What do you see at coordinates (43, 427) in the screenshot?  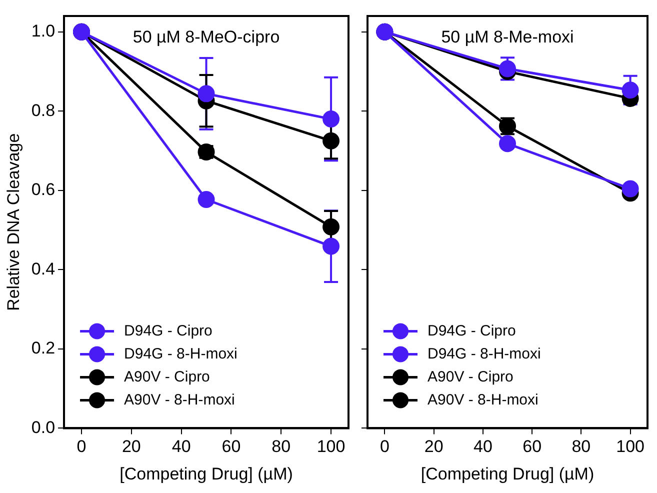 I see `y-tick-label: 0.0` at bounding box center [43, 427].